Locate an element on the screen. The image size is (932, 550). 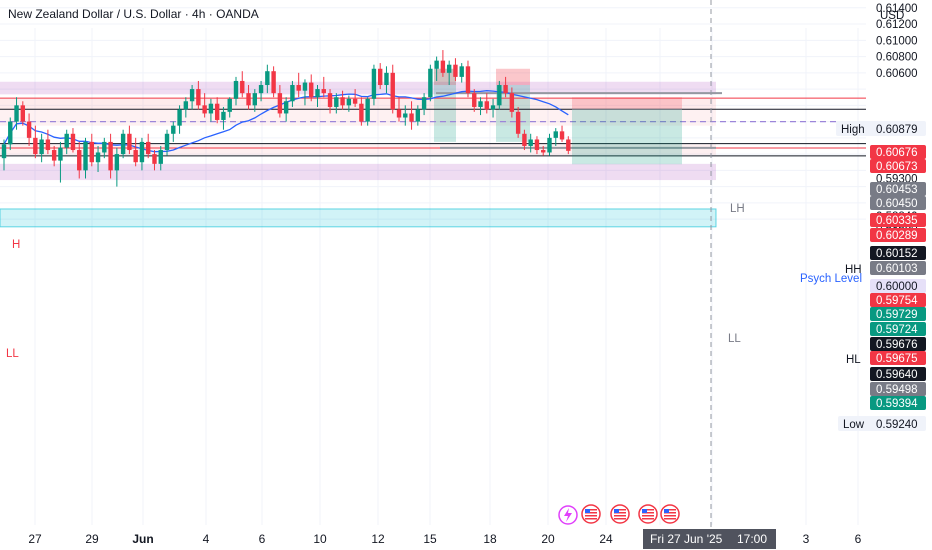
time-tick-label: 20 is located at coordinates (548, 539).